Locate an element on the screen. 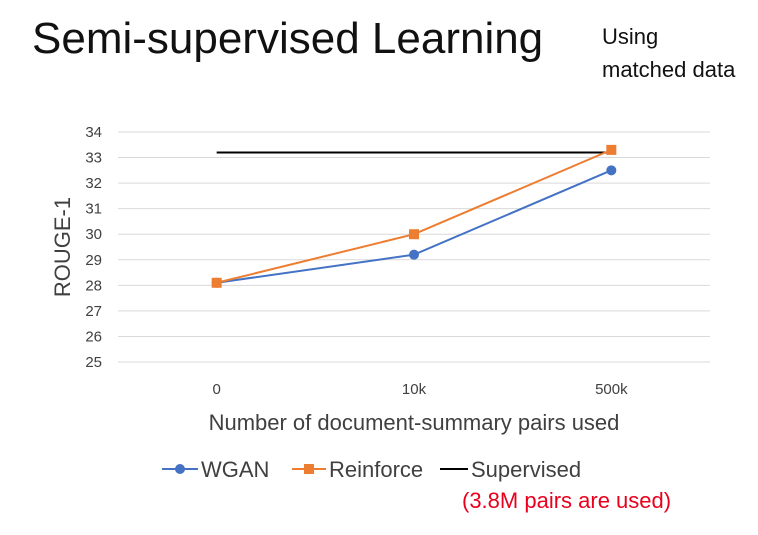 Image resolution: width=758 pixels, height=535 pixels. x-tick-label-0: 0 is located at coordinates (216, 389).